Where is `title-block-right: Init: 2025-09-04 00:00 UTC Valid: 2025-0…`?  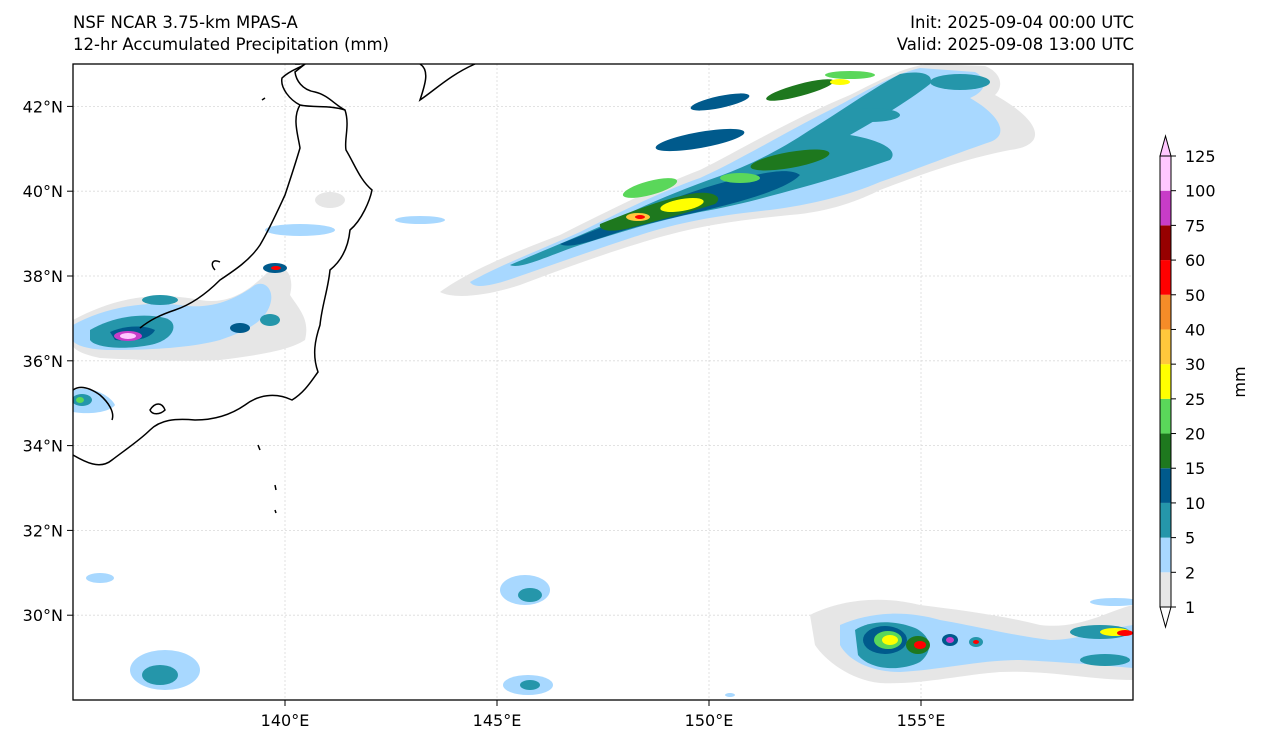
title-block-right: Init: 2025-09-04 00:00 UTC Valid: 2025-0… is located at coordinates (1015, 34).